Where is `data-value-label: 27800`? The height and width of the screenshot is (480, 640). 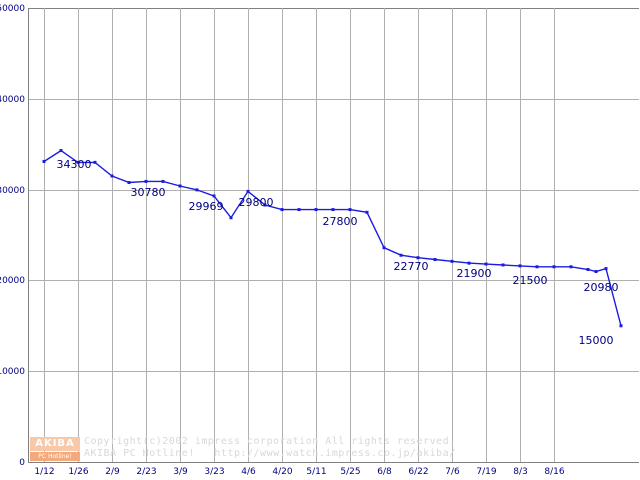
data-value-label: 27800 is located at coordinates (340, 221).